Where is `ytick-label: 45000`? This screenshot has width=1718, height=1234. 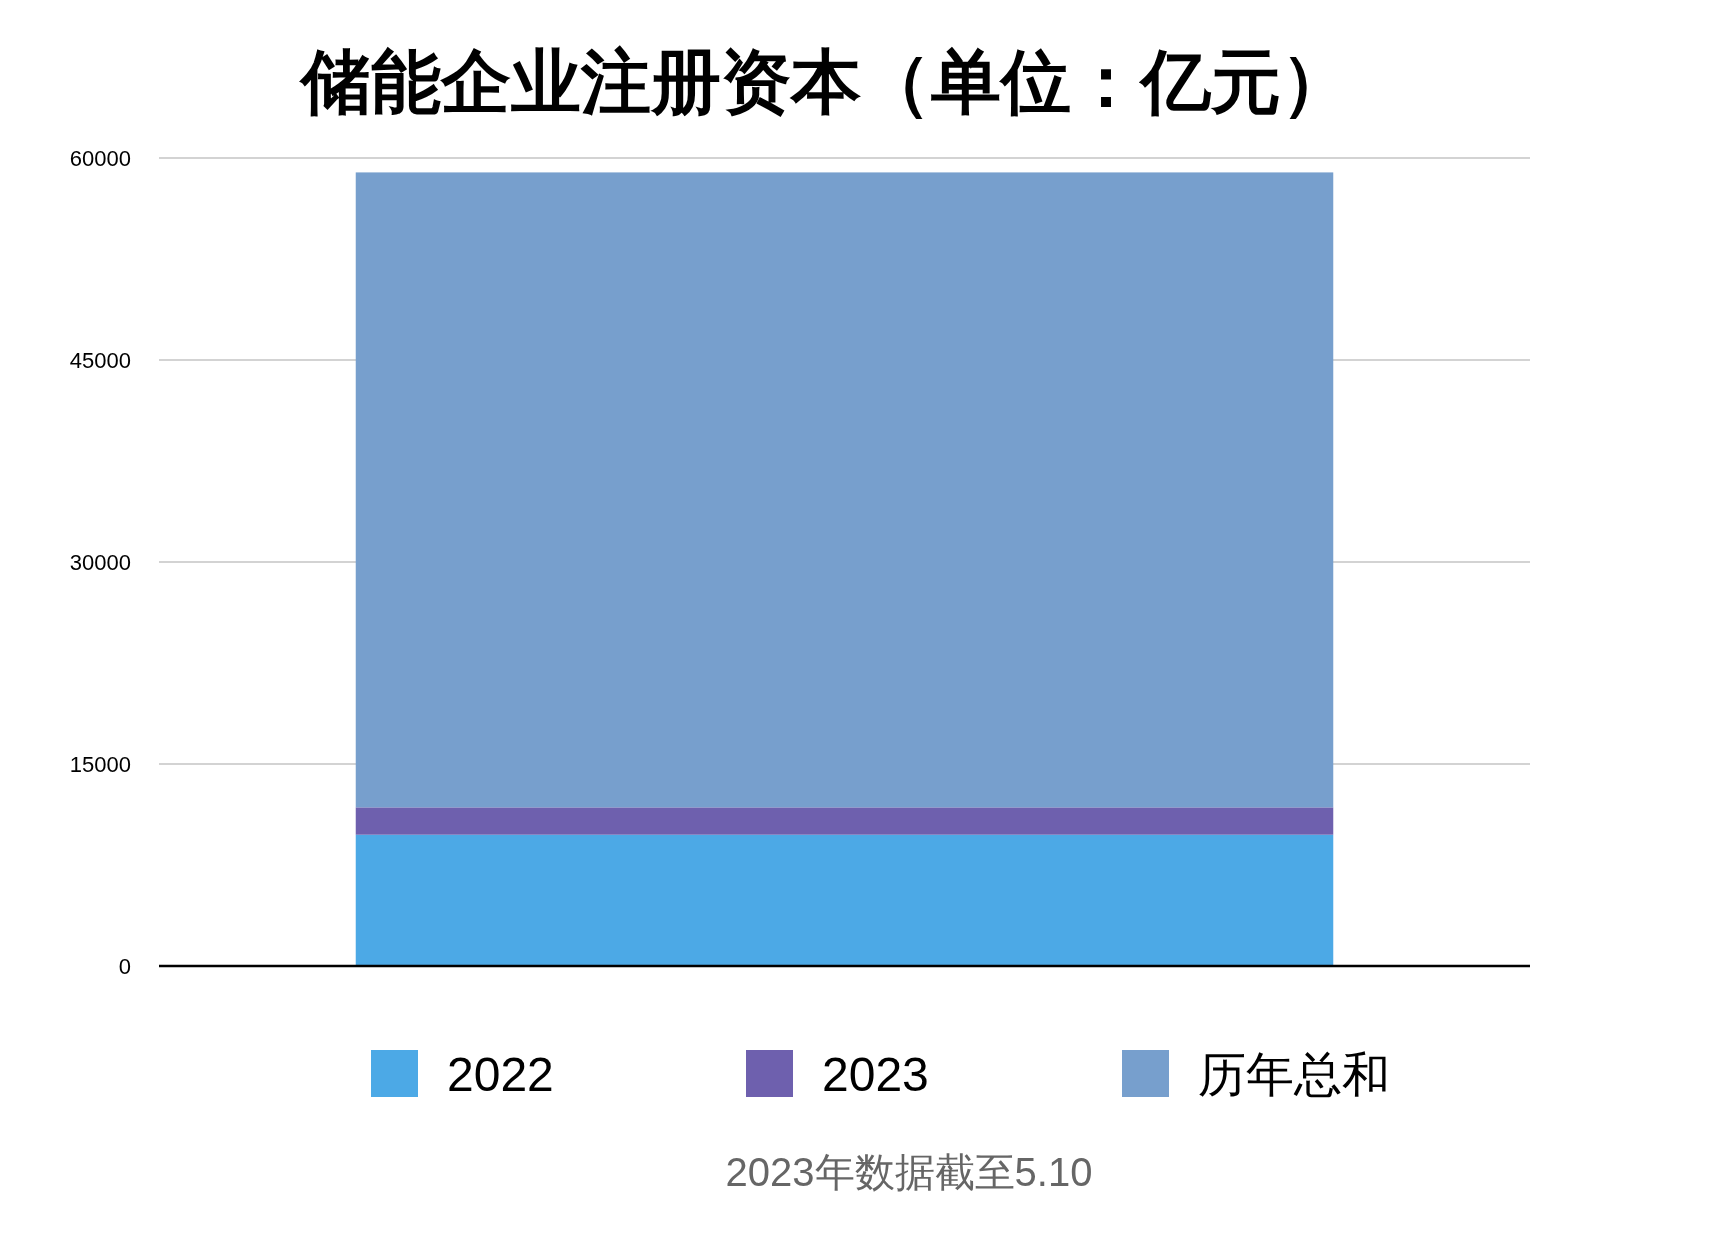
ytick-label: 45000 is located at coordinates (100, 360).